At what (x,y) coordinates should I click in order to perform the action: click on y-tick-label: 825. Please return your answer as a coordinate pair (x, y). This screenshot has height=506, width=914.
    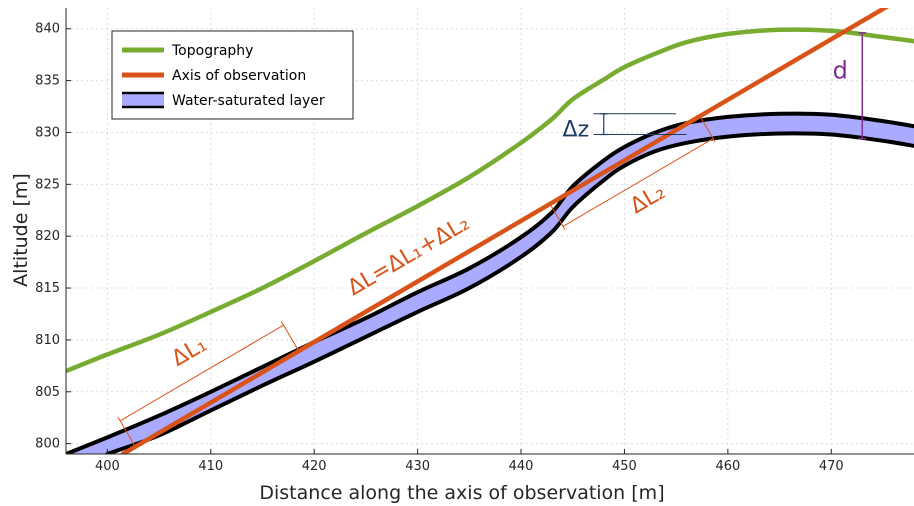
    Looking at the image, I should click on (47, 184).